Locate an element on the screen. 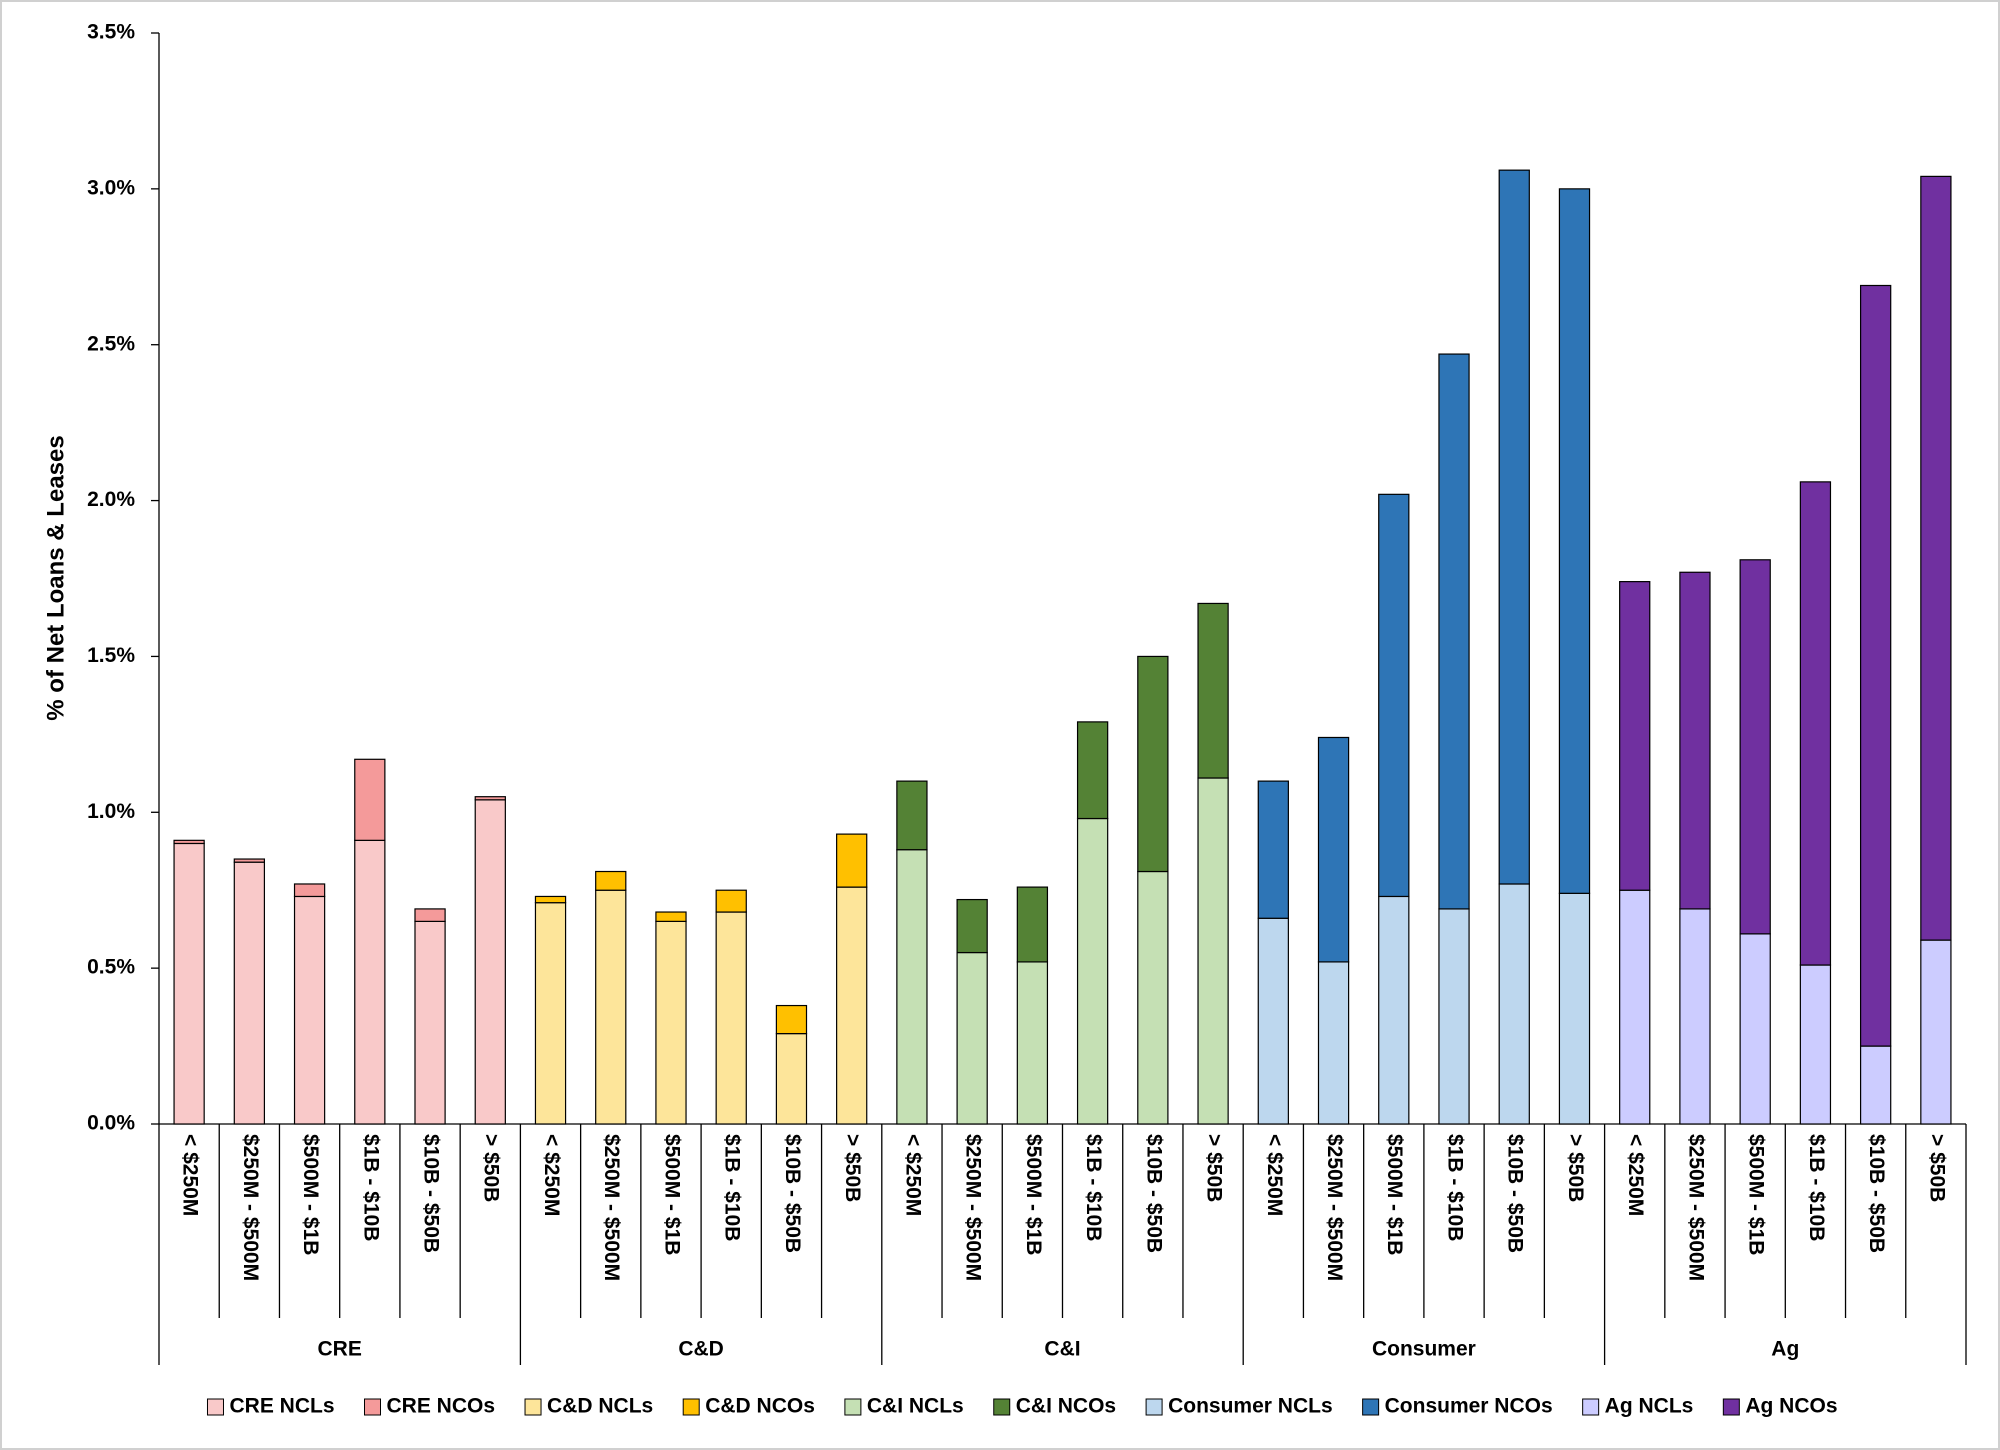  group-label: C&D is located at coordinates (701, 1349).